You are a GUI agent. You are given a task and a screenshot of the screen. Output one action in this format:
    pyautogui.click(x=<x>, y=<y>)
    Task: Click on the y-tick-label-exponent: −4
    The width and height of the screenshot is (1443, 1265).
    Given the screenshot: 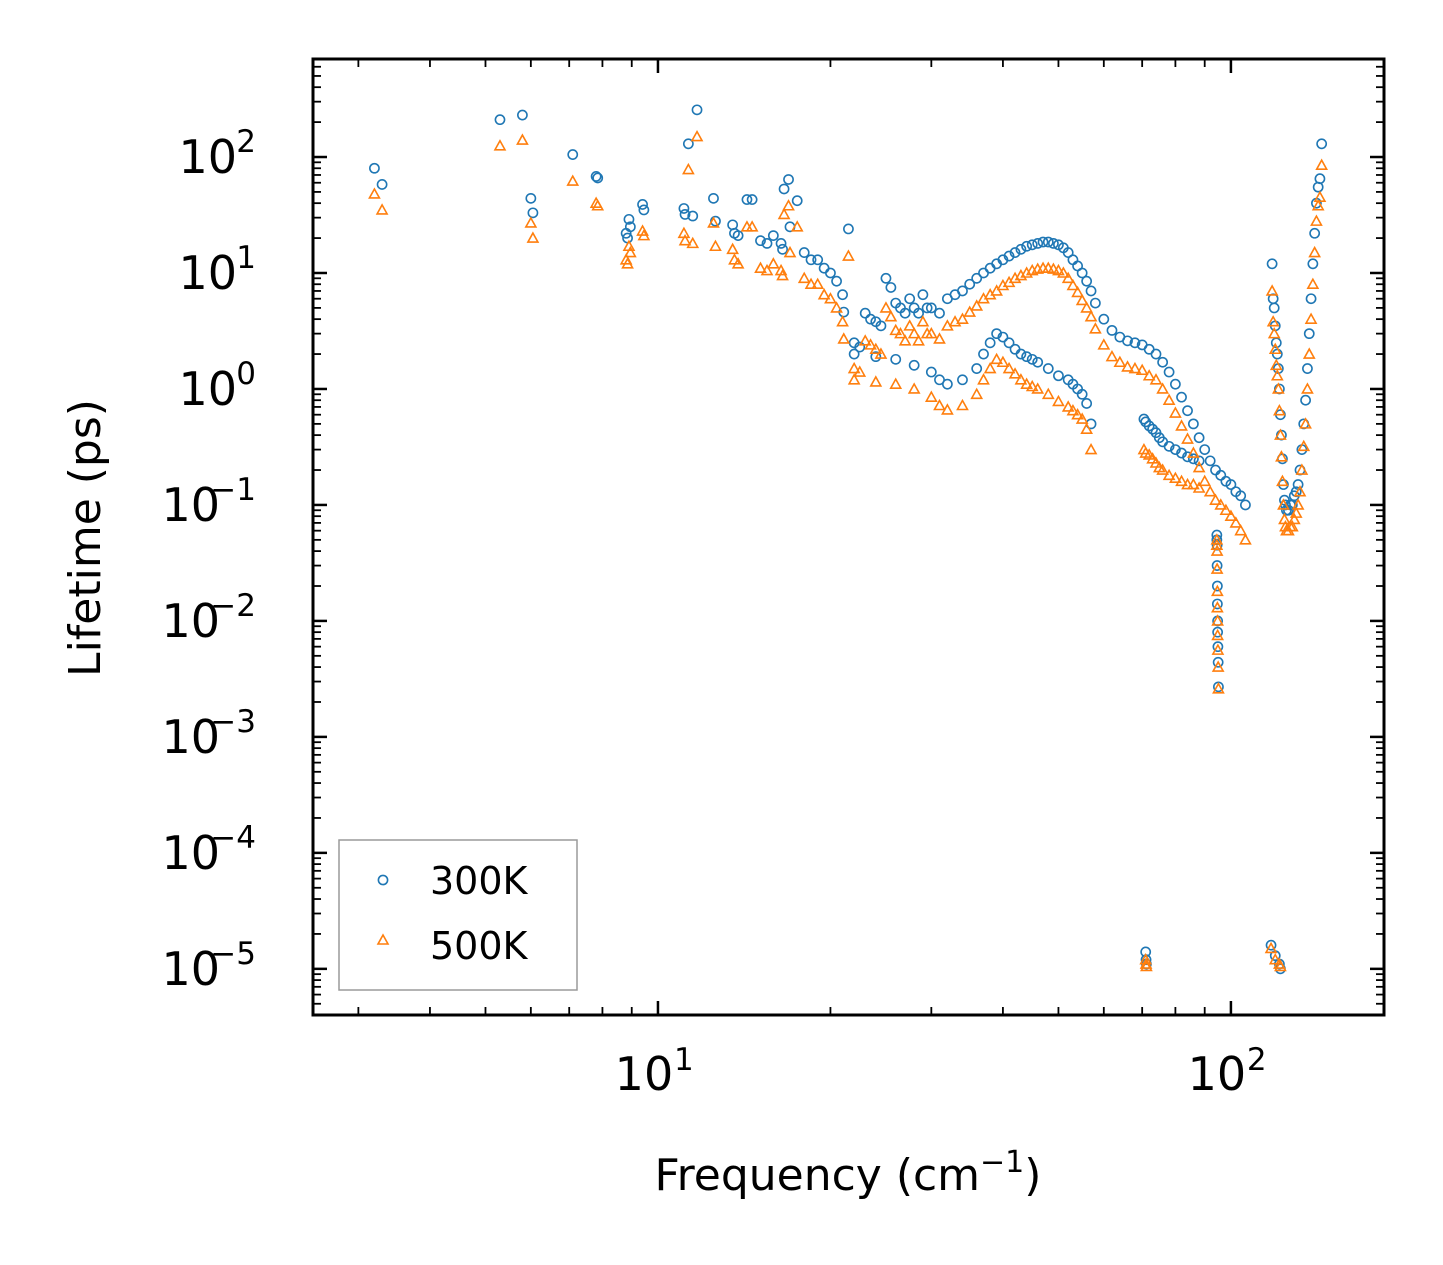 What is the action you would take?
    pyautogui.click(x=233, y=838)
    